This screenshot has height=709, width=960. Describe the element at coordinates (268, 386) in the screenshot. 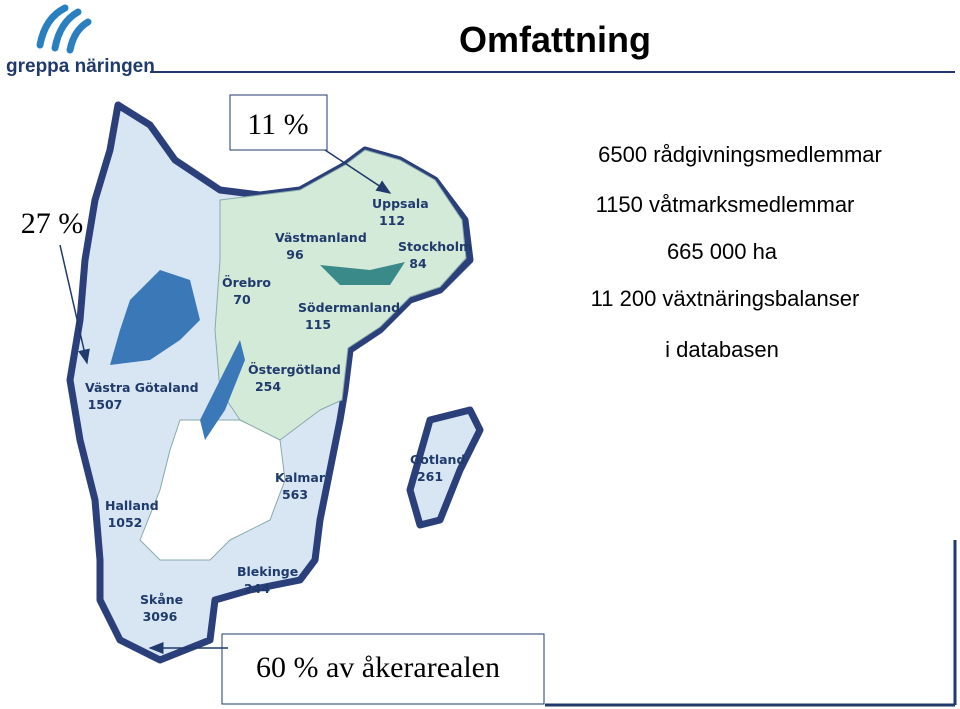

I see `region-value: 254` at that location.